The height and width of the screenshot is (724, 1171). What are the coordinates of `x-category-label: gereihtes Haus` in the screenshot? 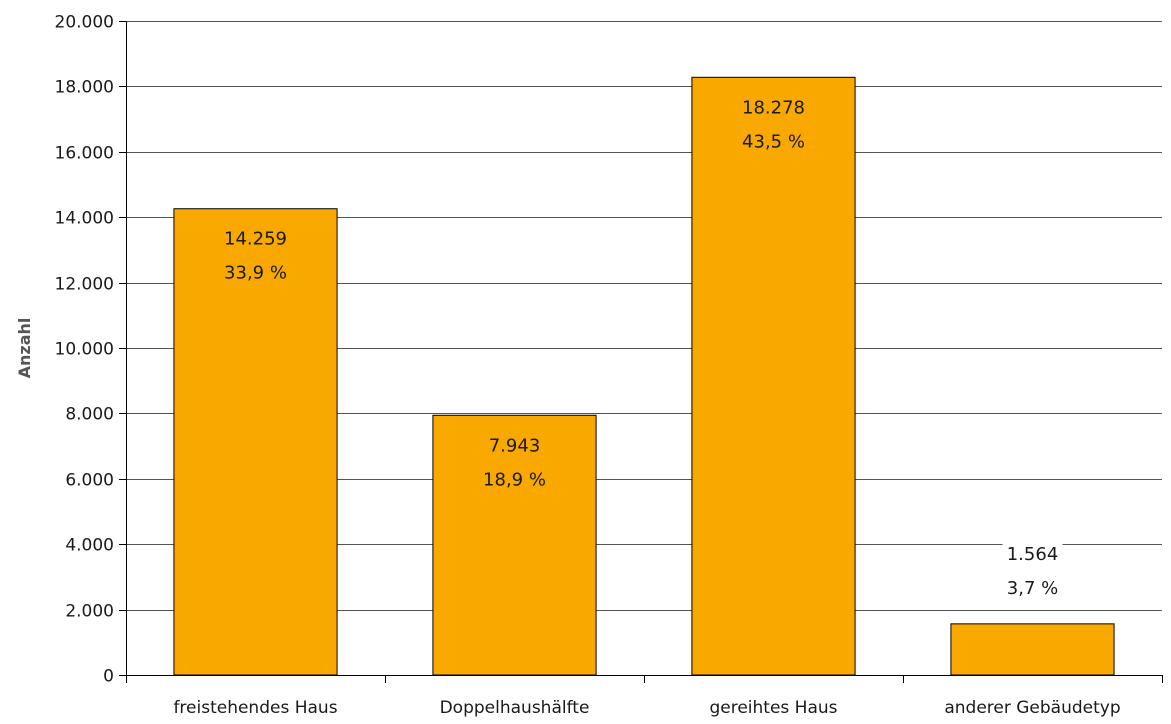 It's located at (773, 708).